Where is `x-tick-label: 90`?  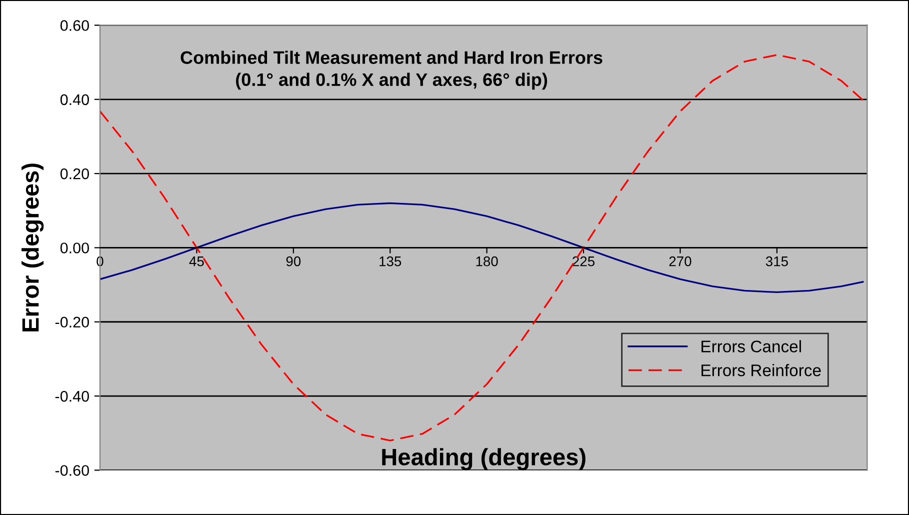
x-tick-label: 90 is located at coordinates (293, 261).